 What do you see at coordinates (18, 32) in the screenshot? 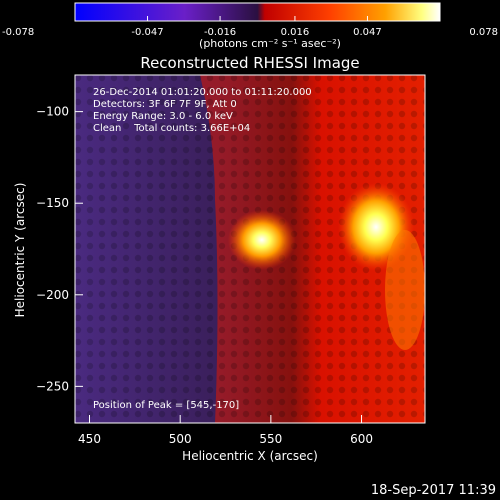
I see `colorbar-tick-label: -0.078` at bounding box center [18, 32].